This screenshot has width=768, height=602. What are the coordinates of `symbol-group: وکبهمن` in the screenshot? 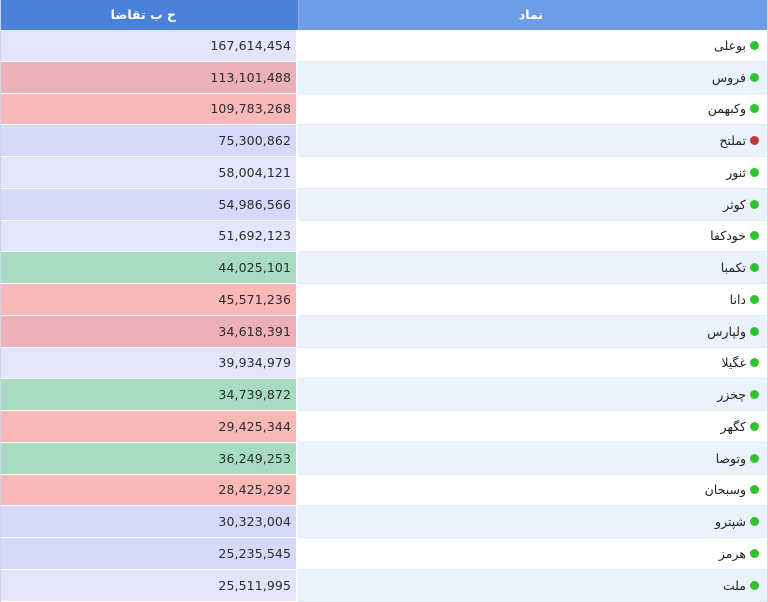 It's located at (733, 108).